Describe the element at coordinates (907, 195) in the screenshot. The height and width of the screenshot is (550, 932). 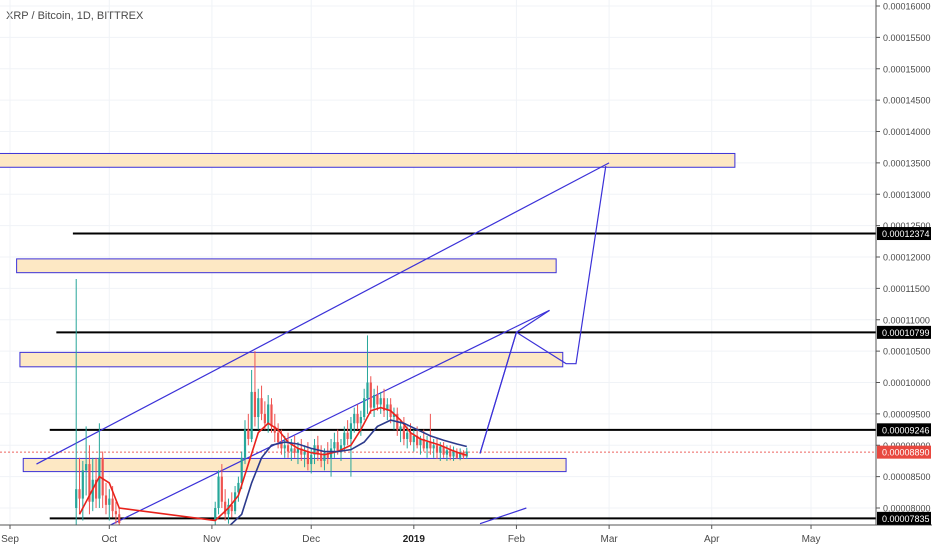
I see `y-tick-label: 0.00013000` at that location.